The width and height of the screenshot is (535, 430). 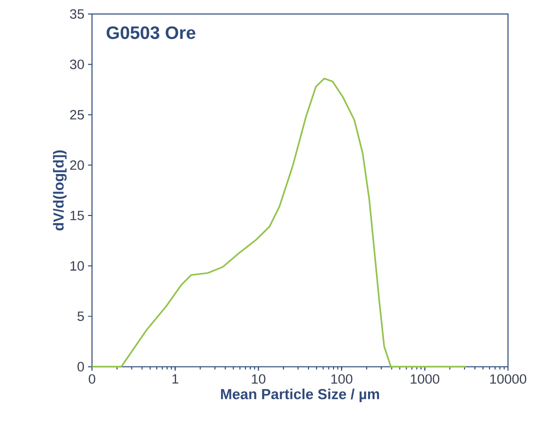 I want to click on y-tick-label: 25, so click(x=77, y=115).